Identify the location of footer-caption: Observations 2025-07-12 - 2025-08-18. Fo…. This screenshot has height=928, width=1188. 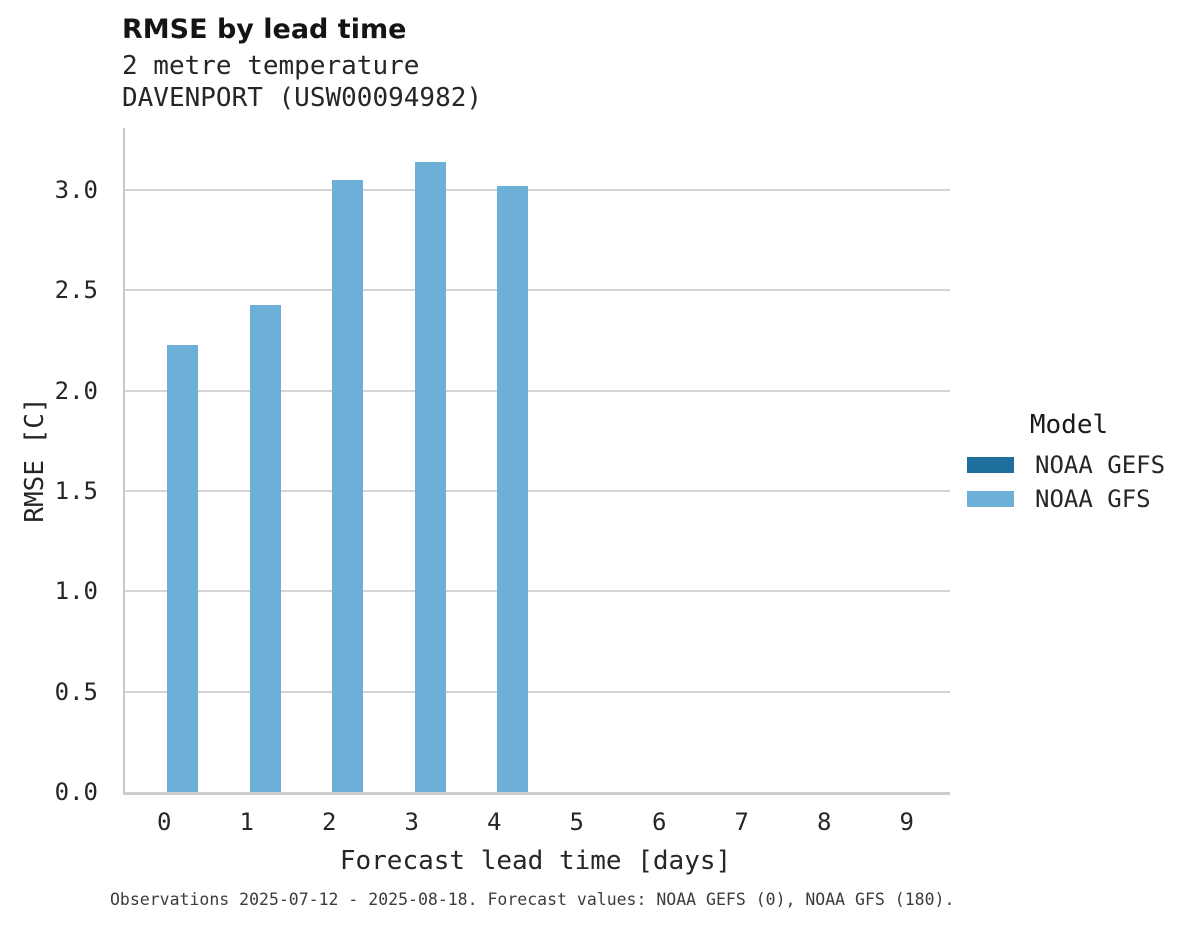
(532, 899).